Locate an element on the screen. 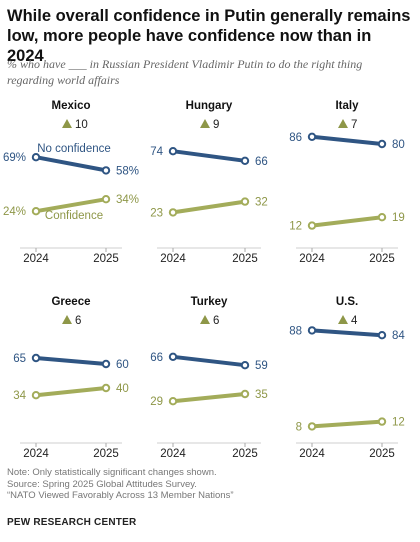 The height and width of the screenshot is (542, 420). value-label-2024: 65 is located at coordinates (19, 359).